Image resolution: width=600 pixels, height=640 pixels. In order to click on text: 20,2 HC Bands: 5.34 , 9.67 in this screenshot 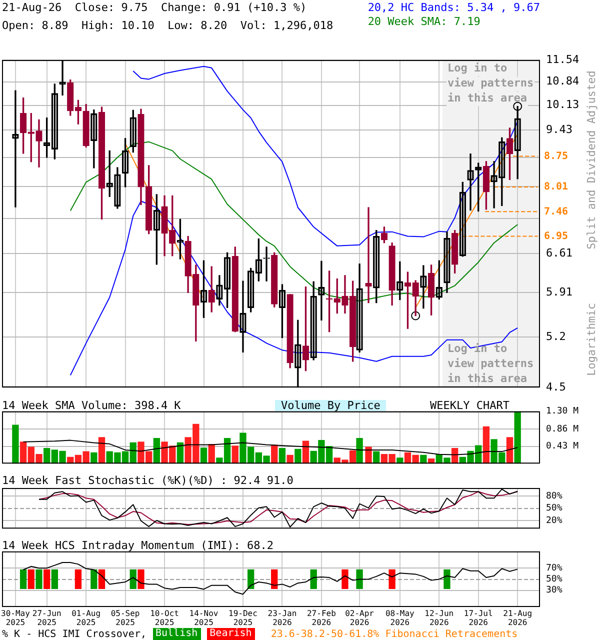, I will do `click(454, 7)`.